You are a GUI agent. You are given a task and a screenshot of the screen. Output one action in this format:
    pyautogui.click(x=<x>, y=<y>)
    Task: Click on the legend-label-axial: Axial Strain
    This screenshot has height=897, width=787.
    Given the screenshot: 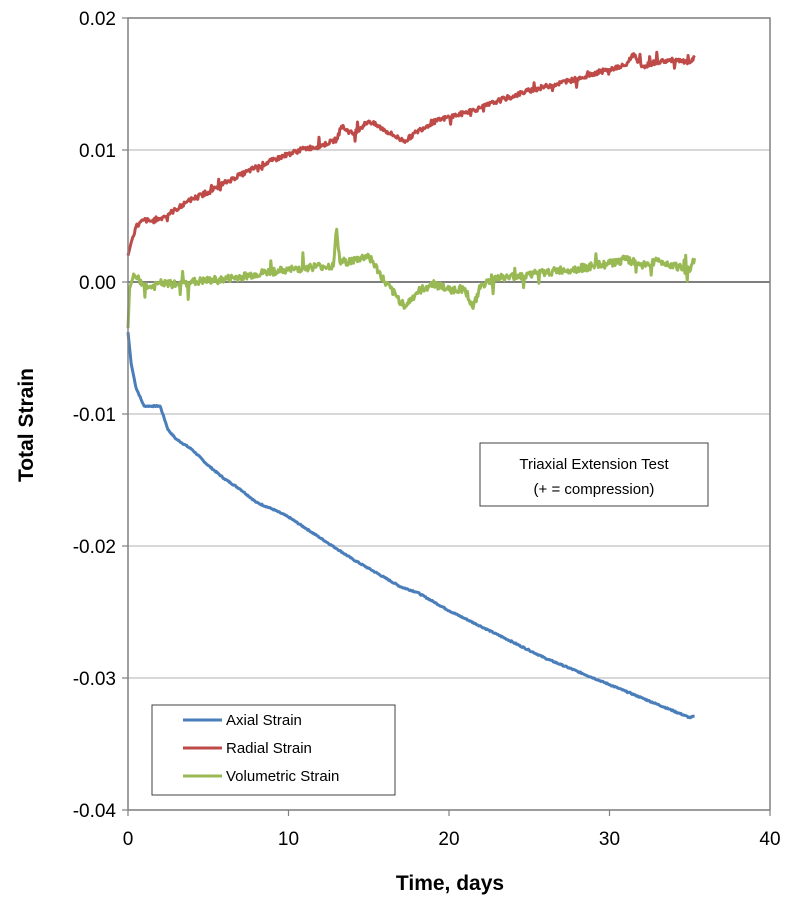 What is the action you would take?
    pyautogui.click(x=264, y=720)
    